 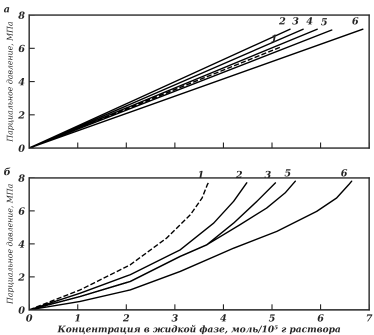 I want to click on x-tick-label: 4, so click(x=223, y=318).